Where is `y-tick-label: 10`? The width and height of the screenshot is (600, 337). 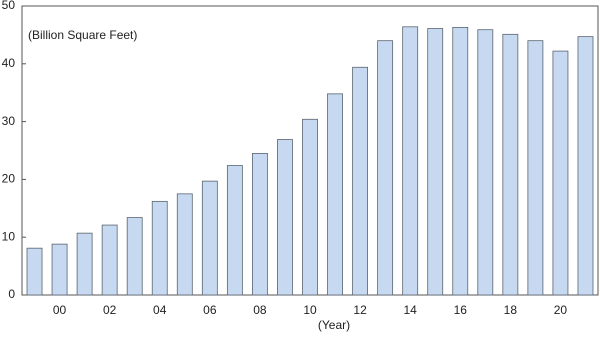
y-tick-label: 10 is located at coordinates (9, 236).